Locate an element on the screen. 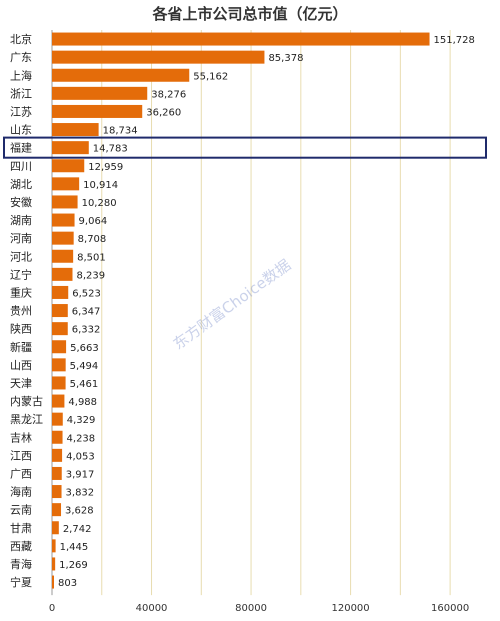 The height and width of the screenshot is (621, 500). value-label: 4,329 is located at coordinates (81, 420).